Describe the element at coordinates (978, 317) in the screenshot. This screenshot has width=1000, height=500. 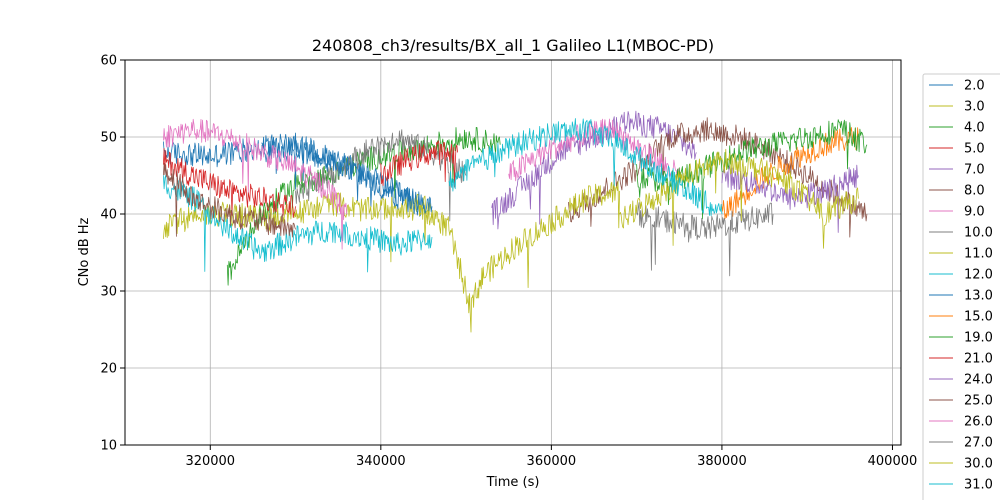
I see `legend-label: 15.0` at that location.